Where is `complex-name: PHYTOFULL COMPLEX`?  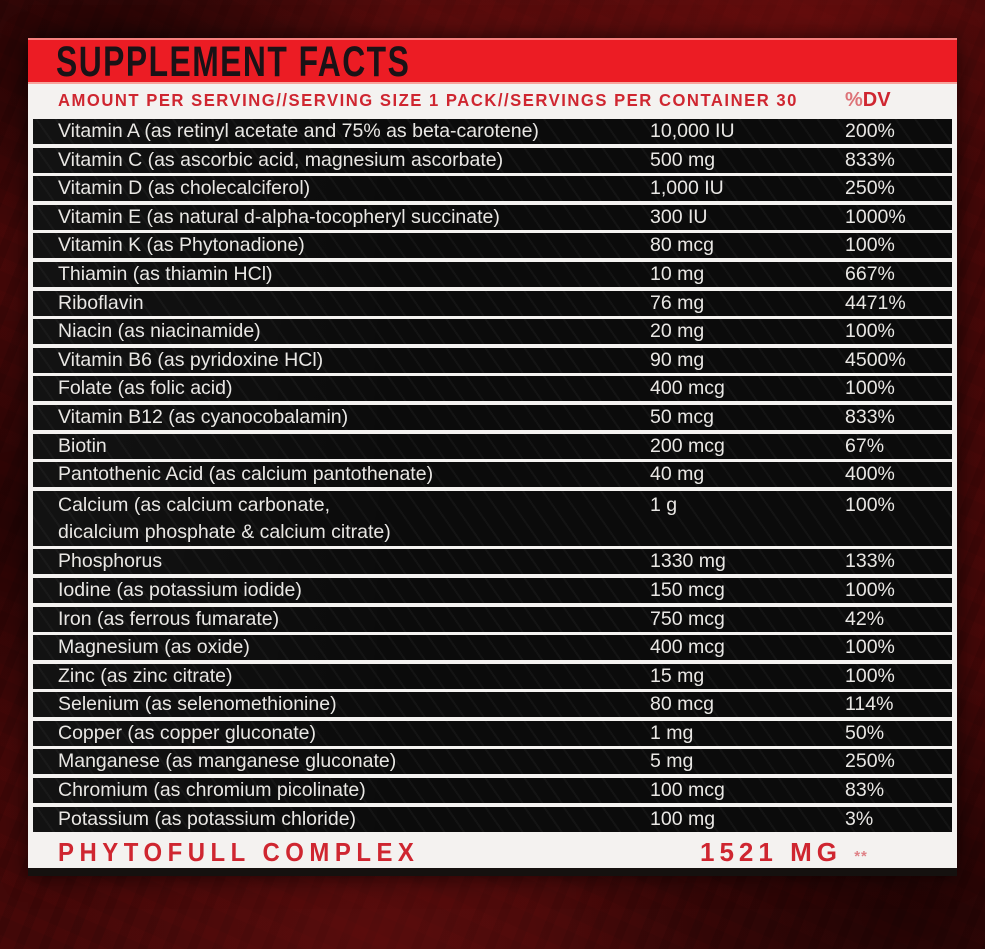
complex-name: PHYTOFULL COMPLEX is located at coordinates (239, 852).